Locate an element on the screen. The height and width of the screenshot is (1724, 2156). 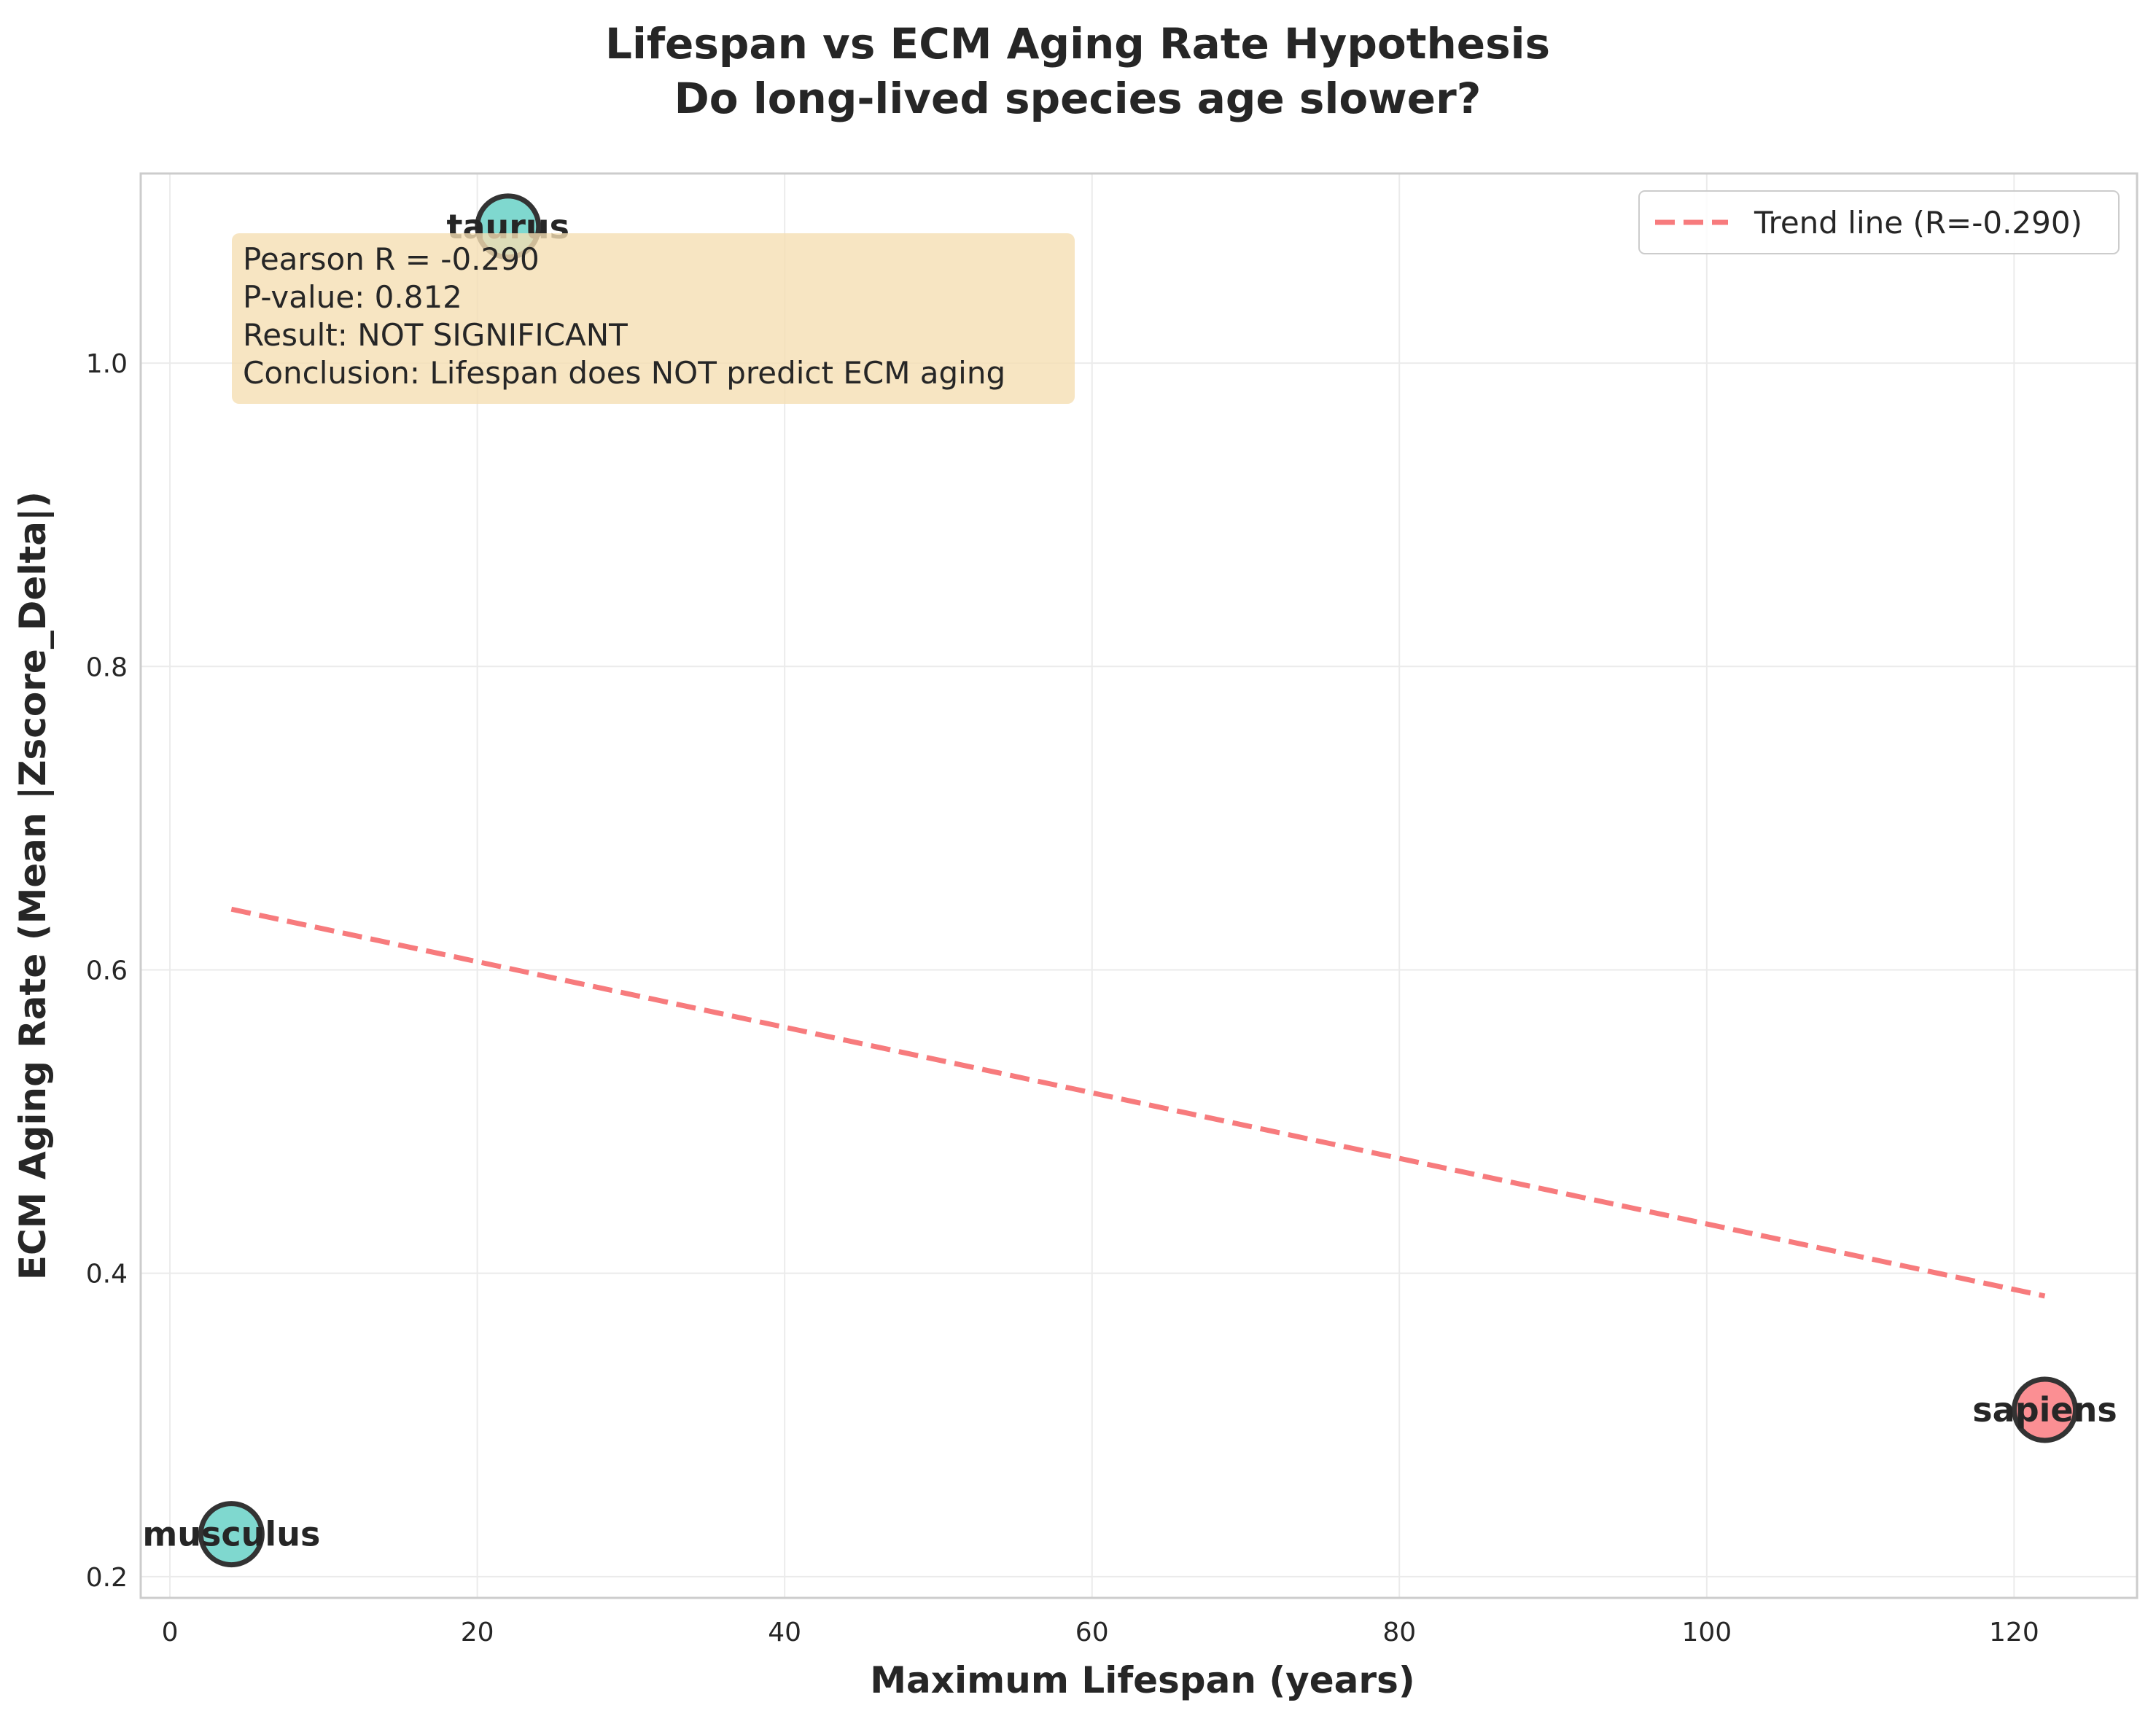
stats-line-pearson: Pearson R = -0.290 is located at coordinates (391, 259).